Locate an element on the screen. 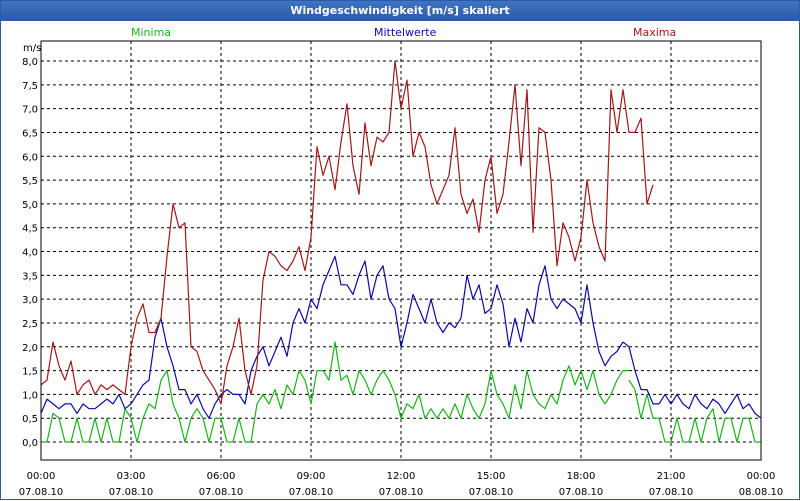  y-tick-label: 3,0 is located at coordinates (30, 300).